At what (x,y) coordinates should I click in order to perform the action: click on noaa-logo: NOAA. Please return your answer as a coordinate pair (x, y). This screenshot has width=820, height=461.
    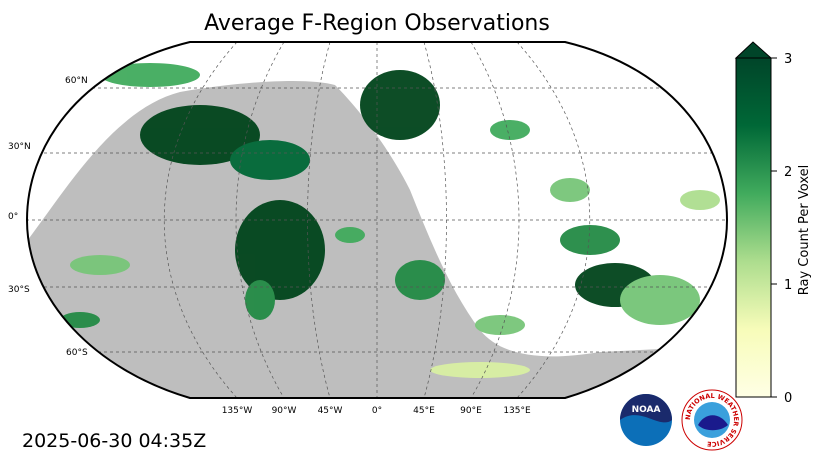
    Looking at the image, I should click on (646, 420).